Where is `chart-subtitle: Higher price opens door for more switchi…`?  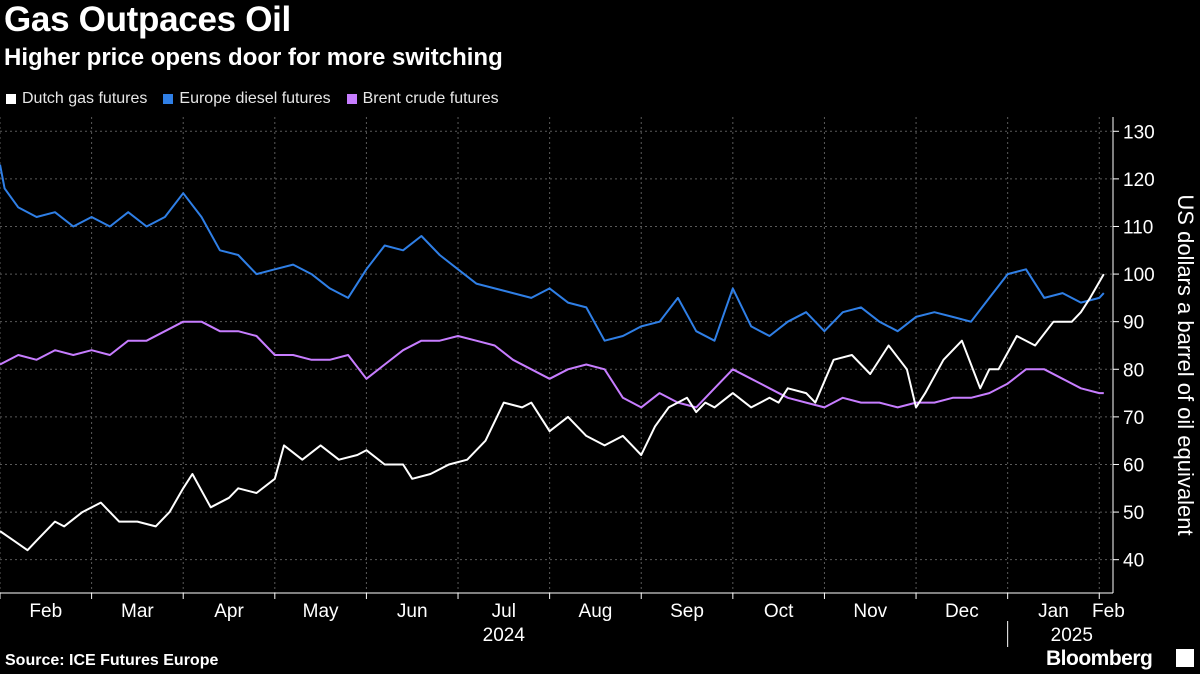
chart-subtitle: Higher price opens door for more switchi… is located at coordinates (253, 57).